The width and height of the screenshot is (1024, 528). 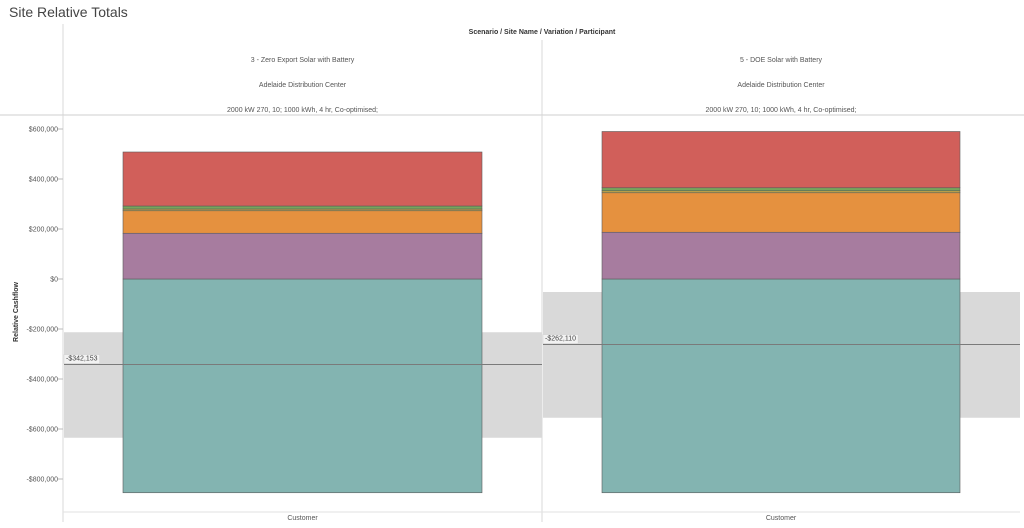 I want to click on reference-label: -$262,110, so click(x=560, y=339).